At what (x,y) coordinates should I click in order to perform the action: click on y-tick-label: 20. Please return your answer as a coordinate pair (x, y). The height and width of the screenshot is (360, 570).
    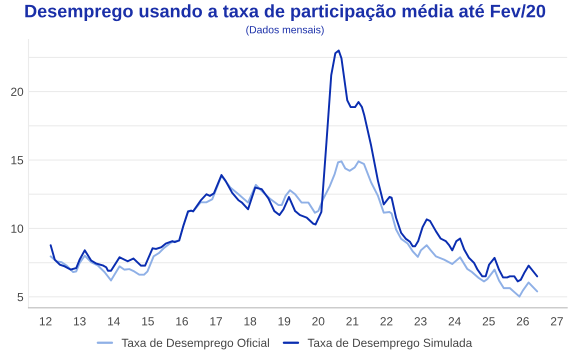
    Looking at the image, I should click on (17, 92).